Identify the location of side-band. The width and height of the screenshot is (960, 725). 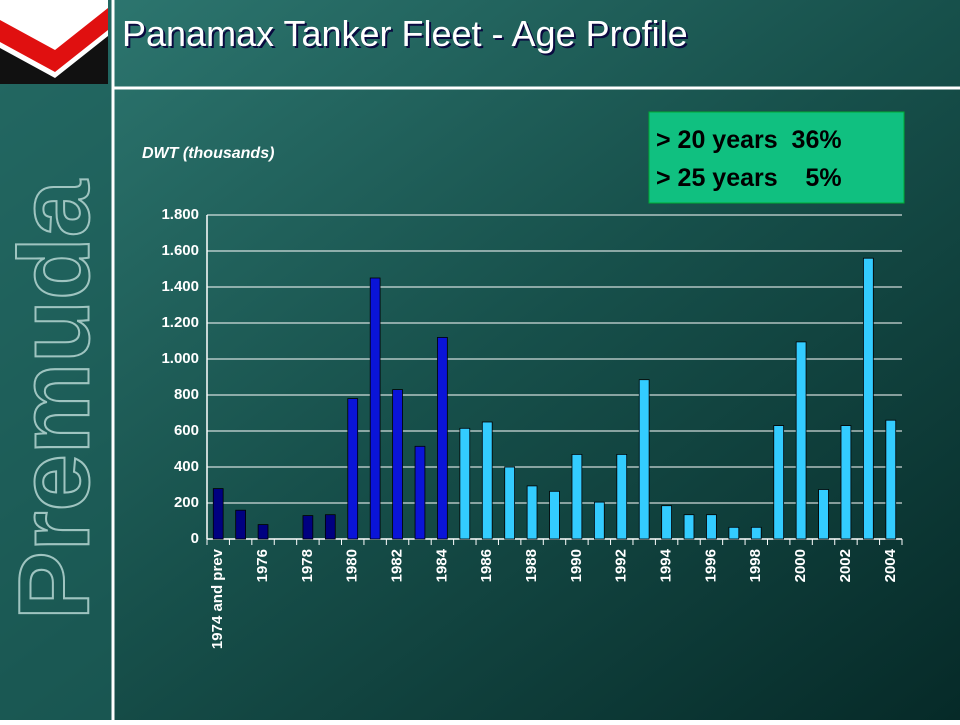
(56, 360).